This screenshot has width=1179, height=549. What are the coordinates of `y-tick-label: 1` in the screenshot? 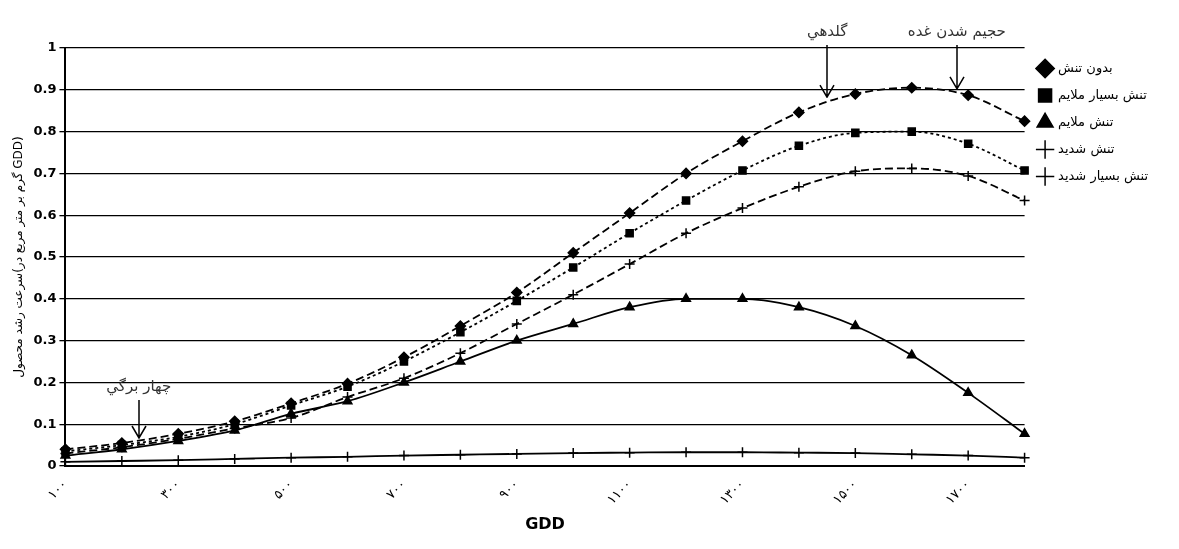 It's located at (52, 47).